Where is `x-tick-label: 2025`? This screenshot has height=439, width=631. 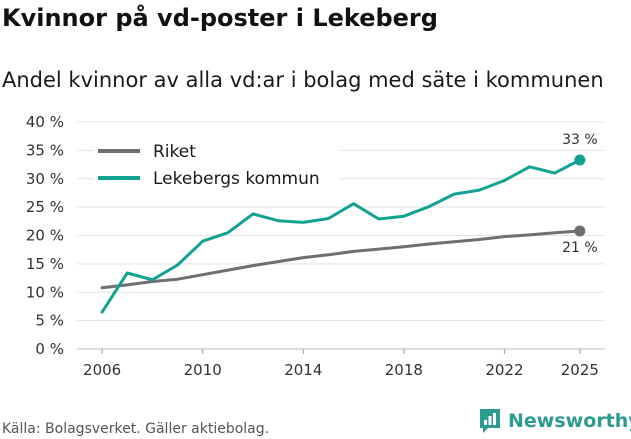
x-tick-label: 2025 is located at coordinates (580, 370).